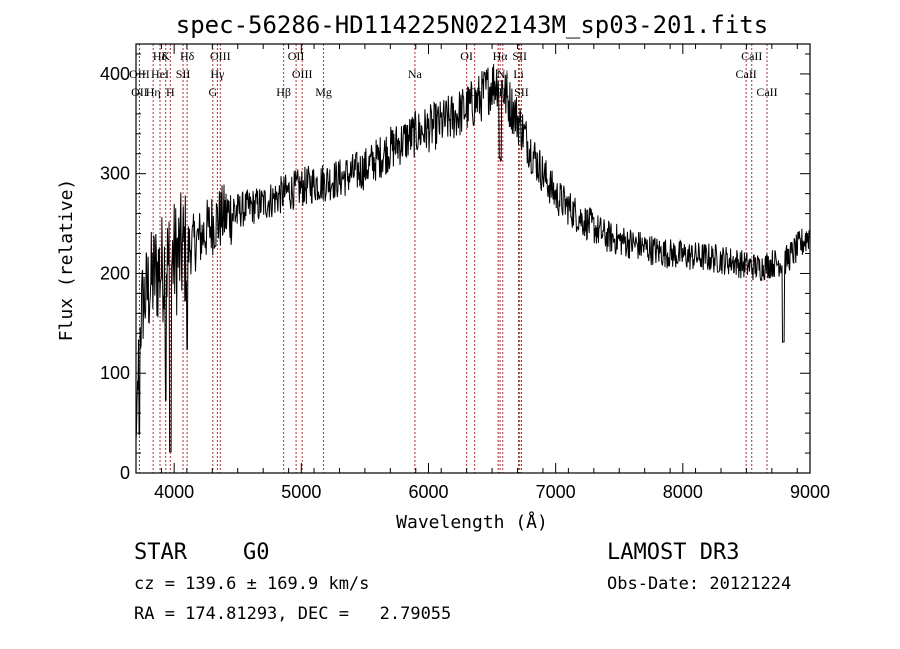 This screenshot has height=649, width=900. What do you see at coordinates (323, 92) in the screenshot?
I see `line-label: Mg` at bounding box center [323, 92].